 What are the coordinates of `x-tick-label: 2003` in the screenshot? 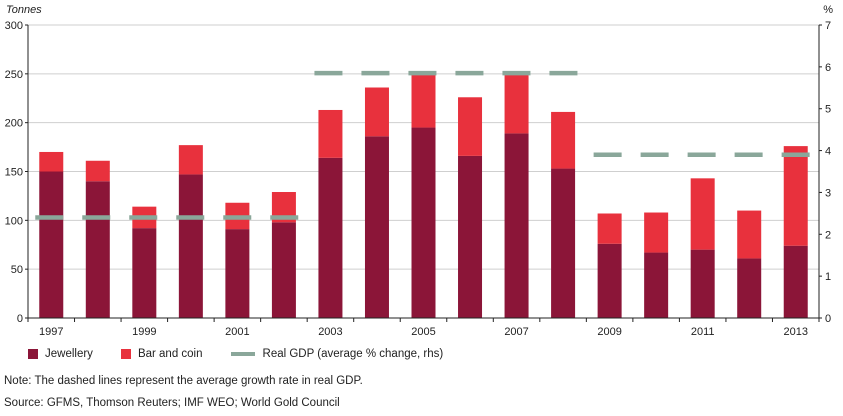 It's located at (330, 332).